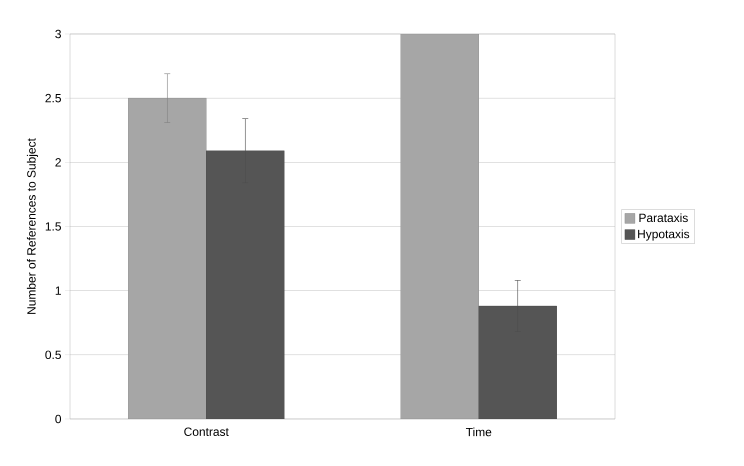 This screenshot has height=466, width=744. I want to click on y-tick-label: 2, so click(58, 162).